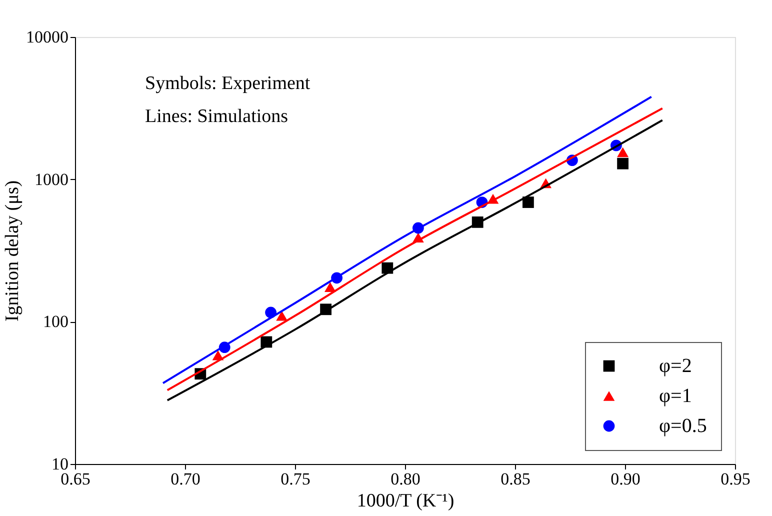 The height and width of the screenshot is (516, 772). What do you see at coordinates (675, 366) in the screenshot?
I see `legend-label: φ=2` at bounding box center [675, 366].